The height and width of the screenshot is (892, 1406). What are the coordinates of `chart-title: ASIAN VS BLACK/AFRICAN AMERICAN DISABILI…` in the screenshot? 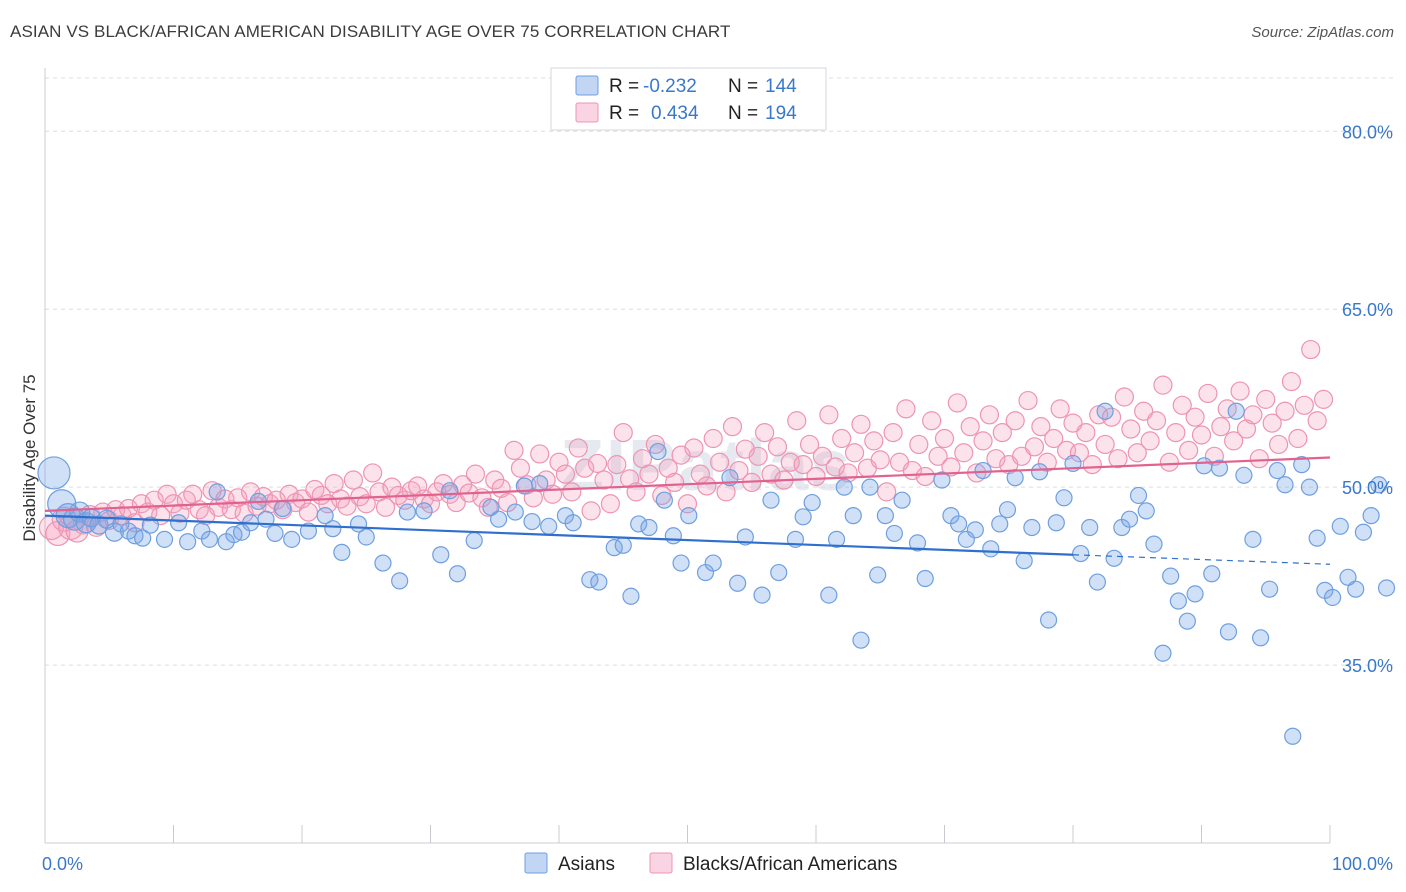 It's located at (370, 31).